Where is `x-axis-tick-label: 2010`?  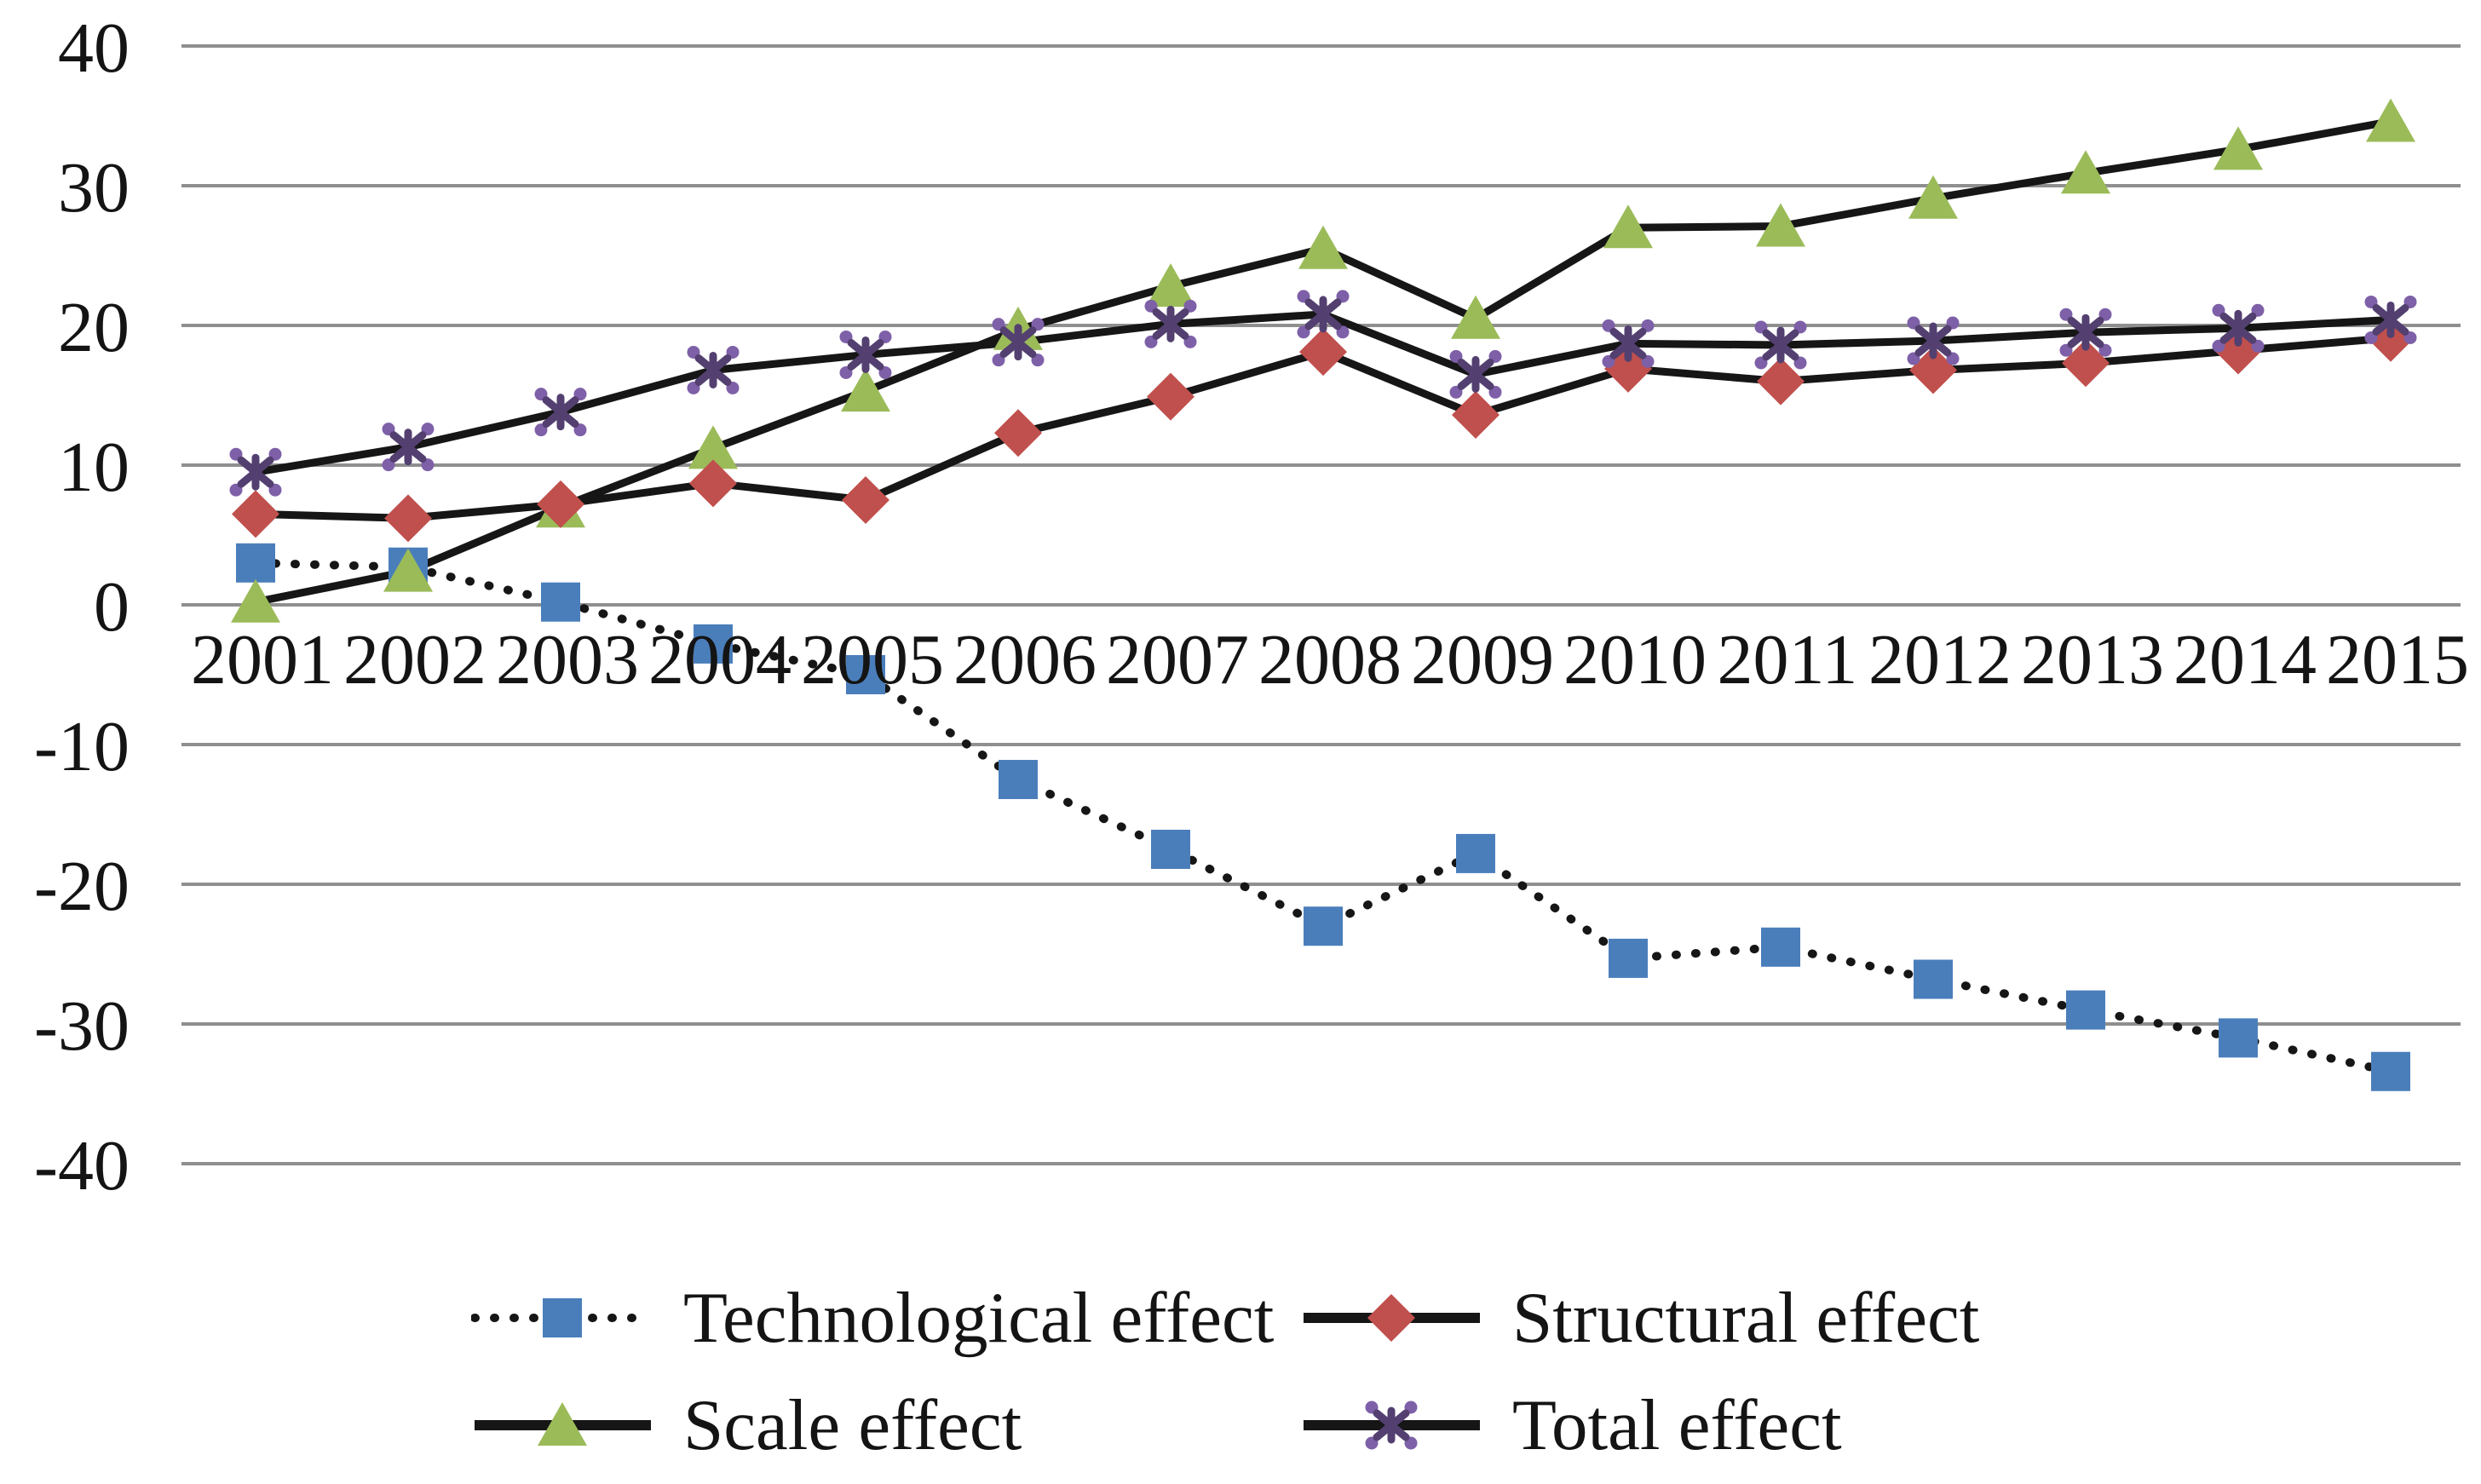 x-axis-tick-label: 2010 is located at coordinates (1635, 659).